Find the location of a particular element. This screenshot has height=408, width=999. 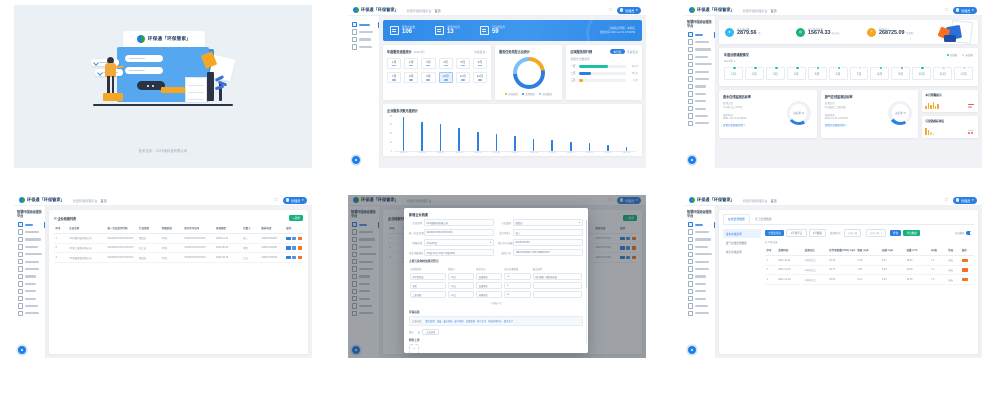

tag-chip: 废水排放 is located at coordinates (448, 322).